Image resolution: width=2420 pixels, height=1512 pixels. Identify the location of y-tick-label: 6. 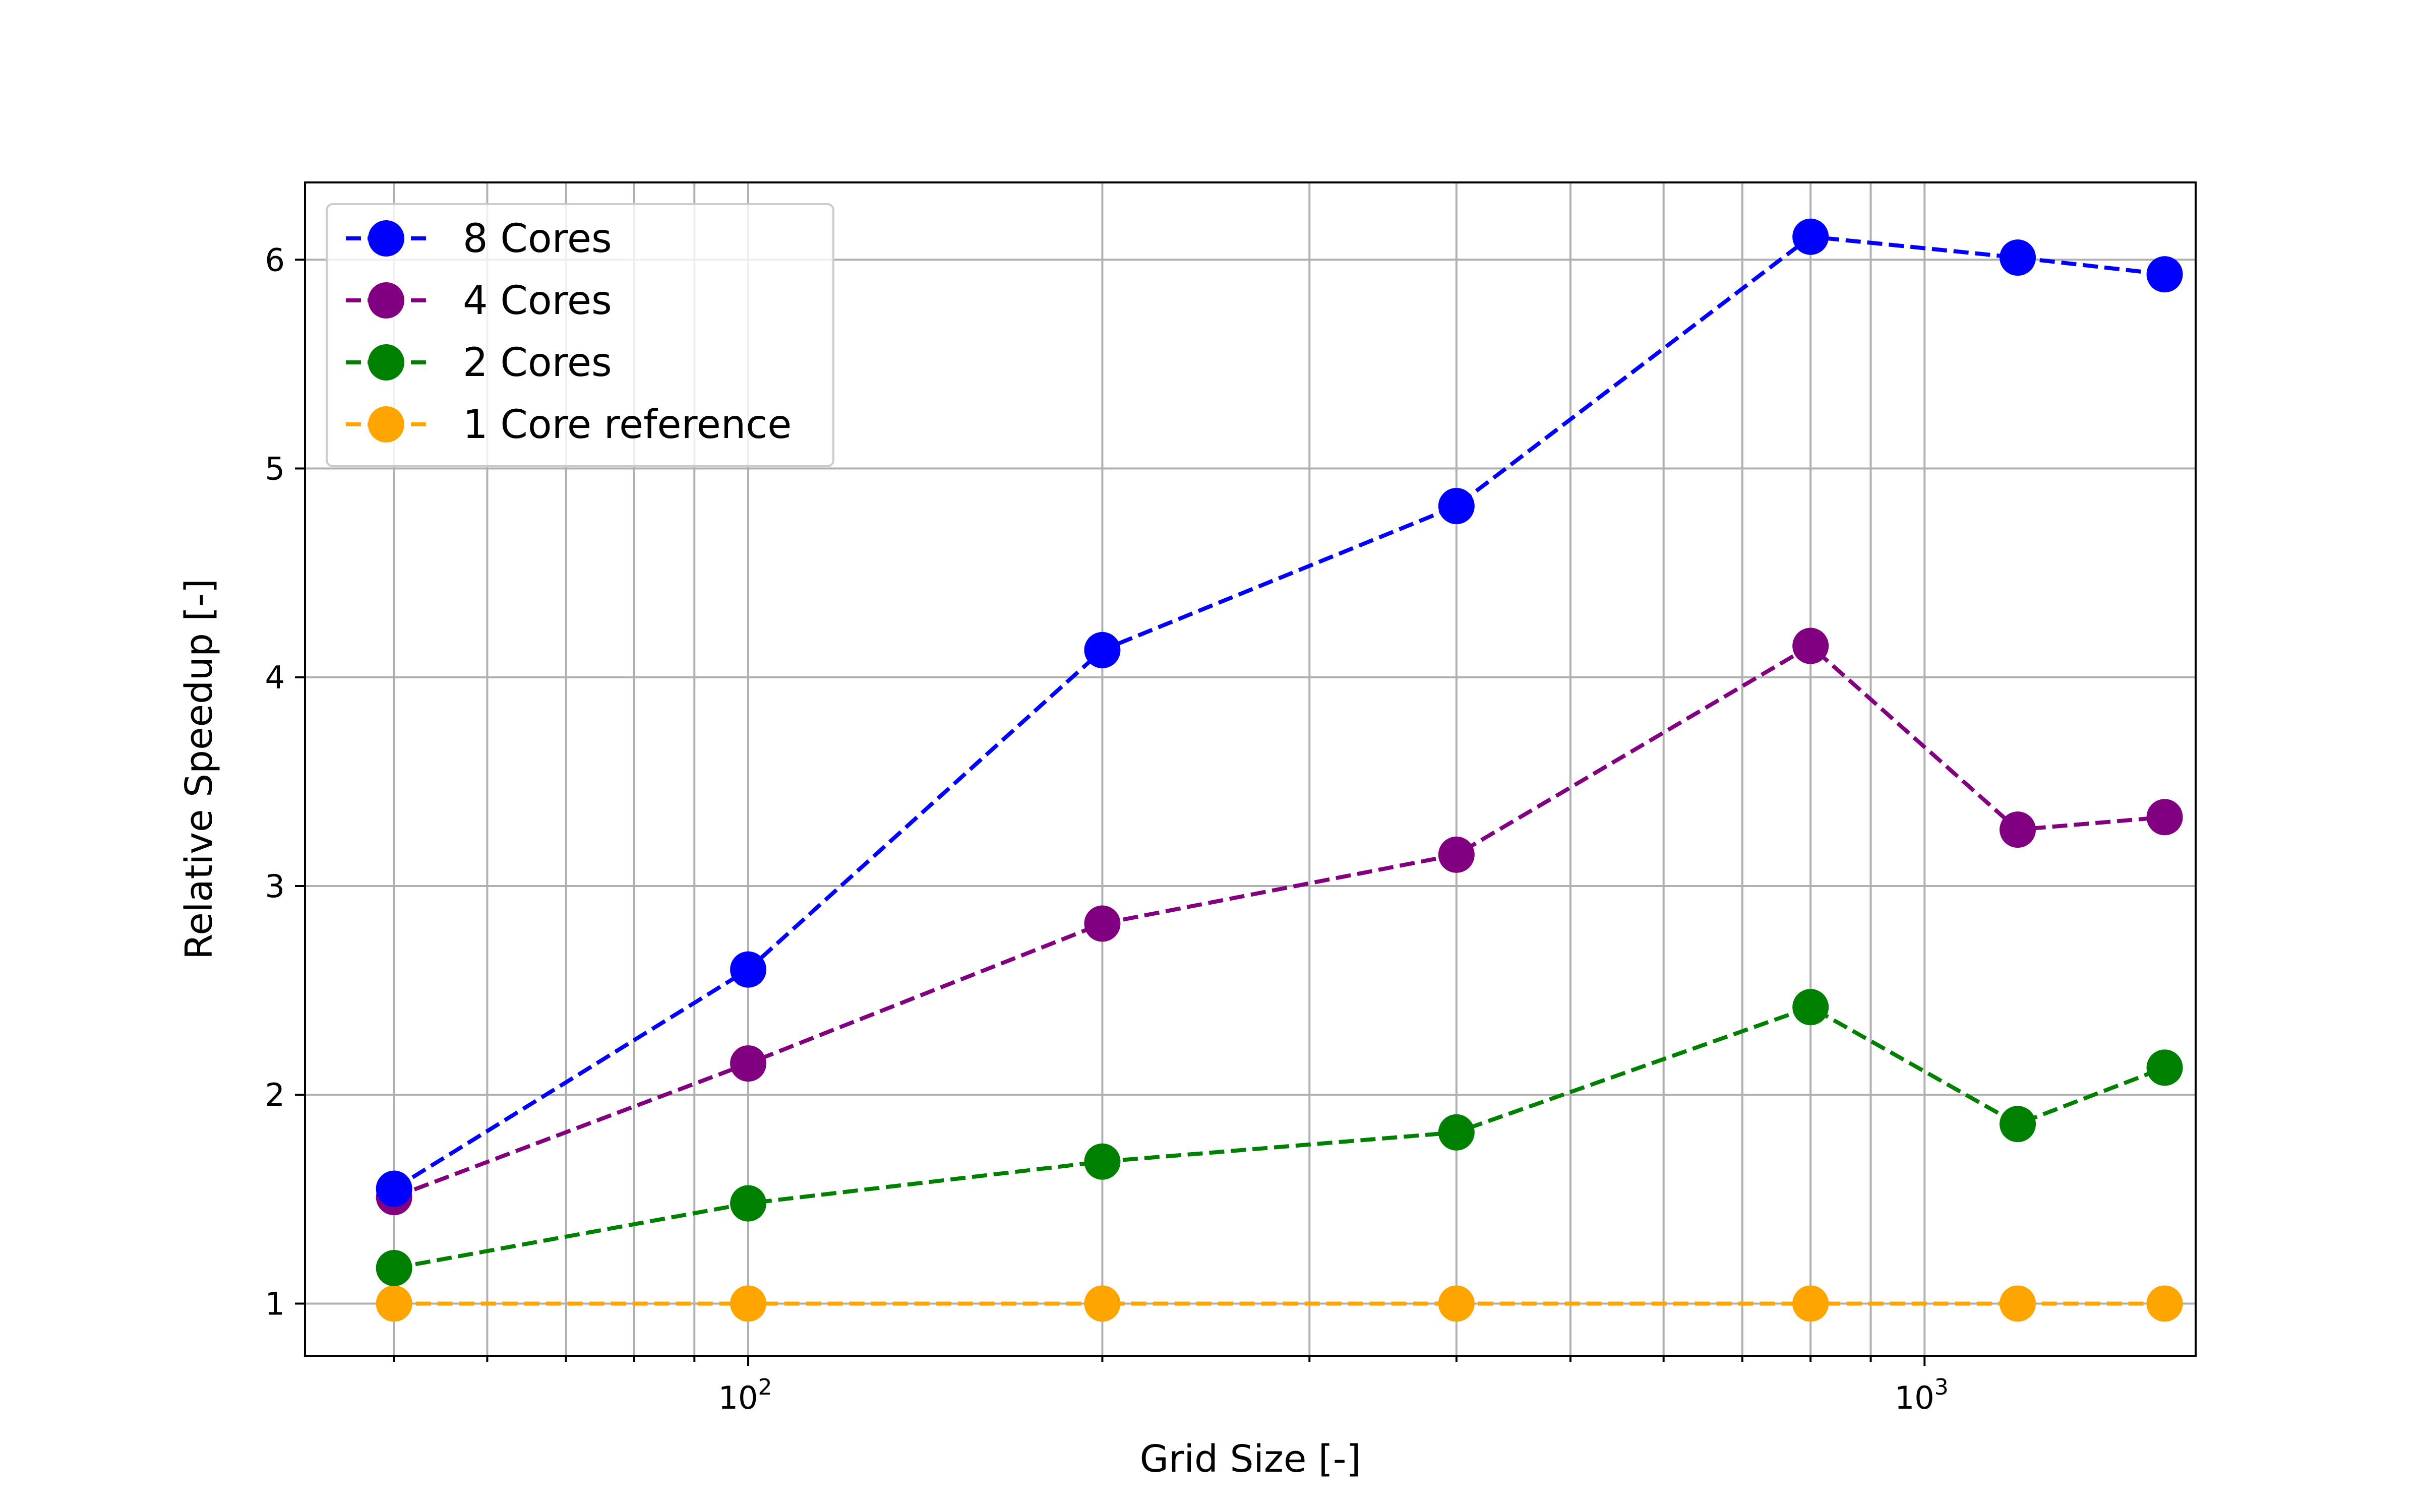
(275, 259).